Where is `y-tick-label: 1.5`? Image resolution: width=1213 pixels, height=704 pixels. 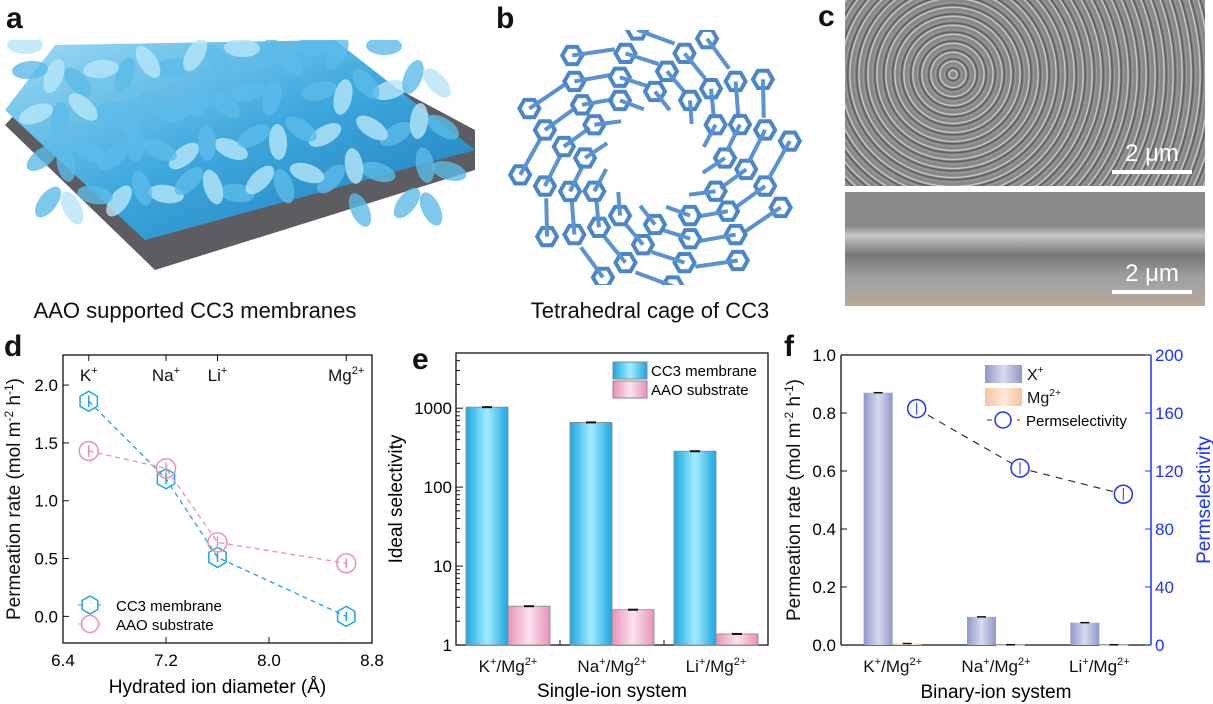 y-tick-label: 1.5 is located at coordinates (46, 443).